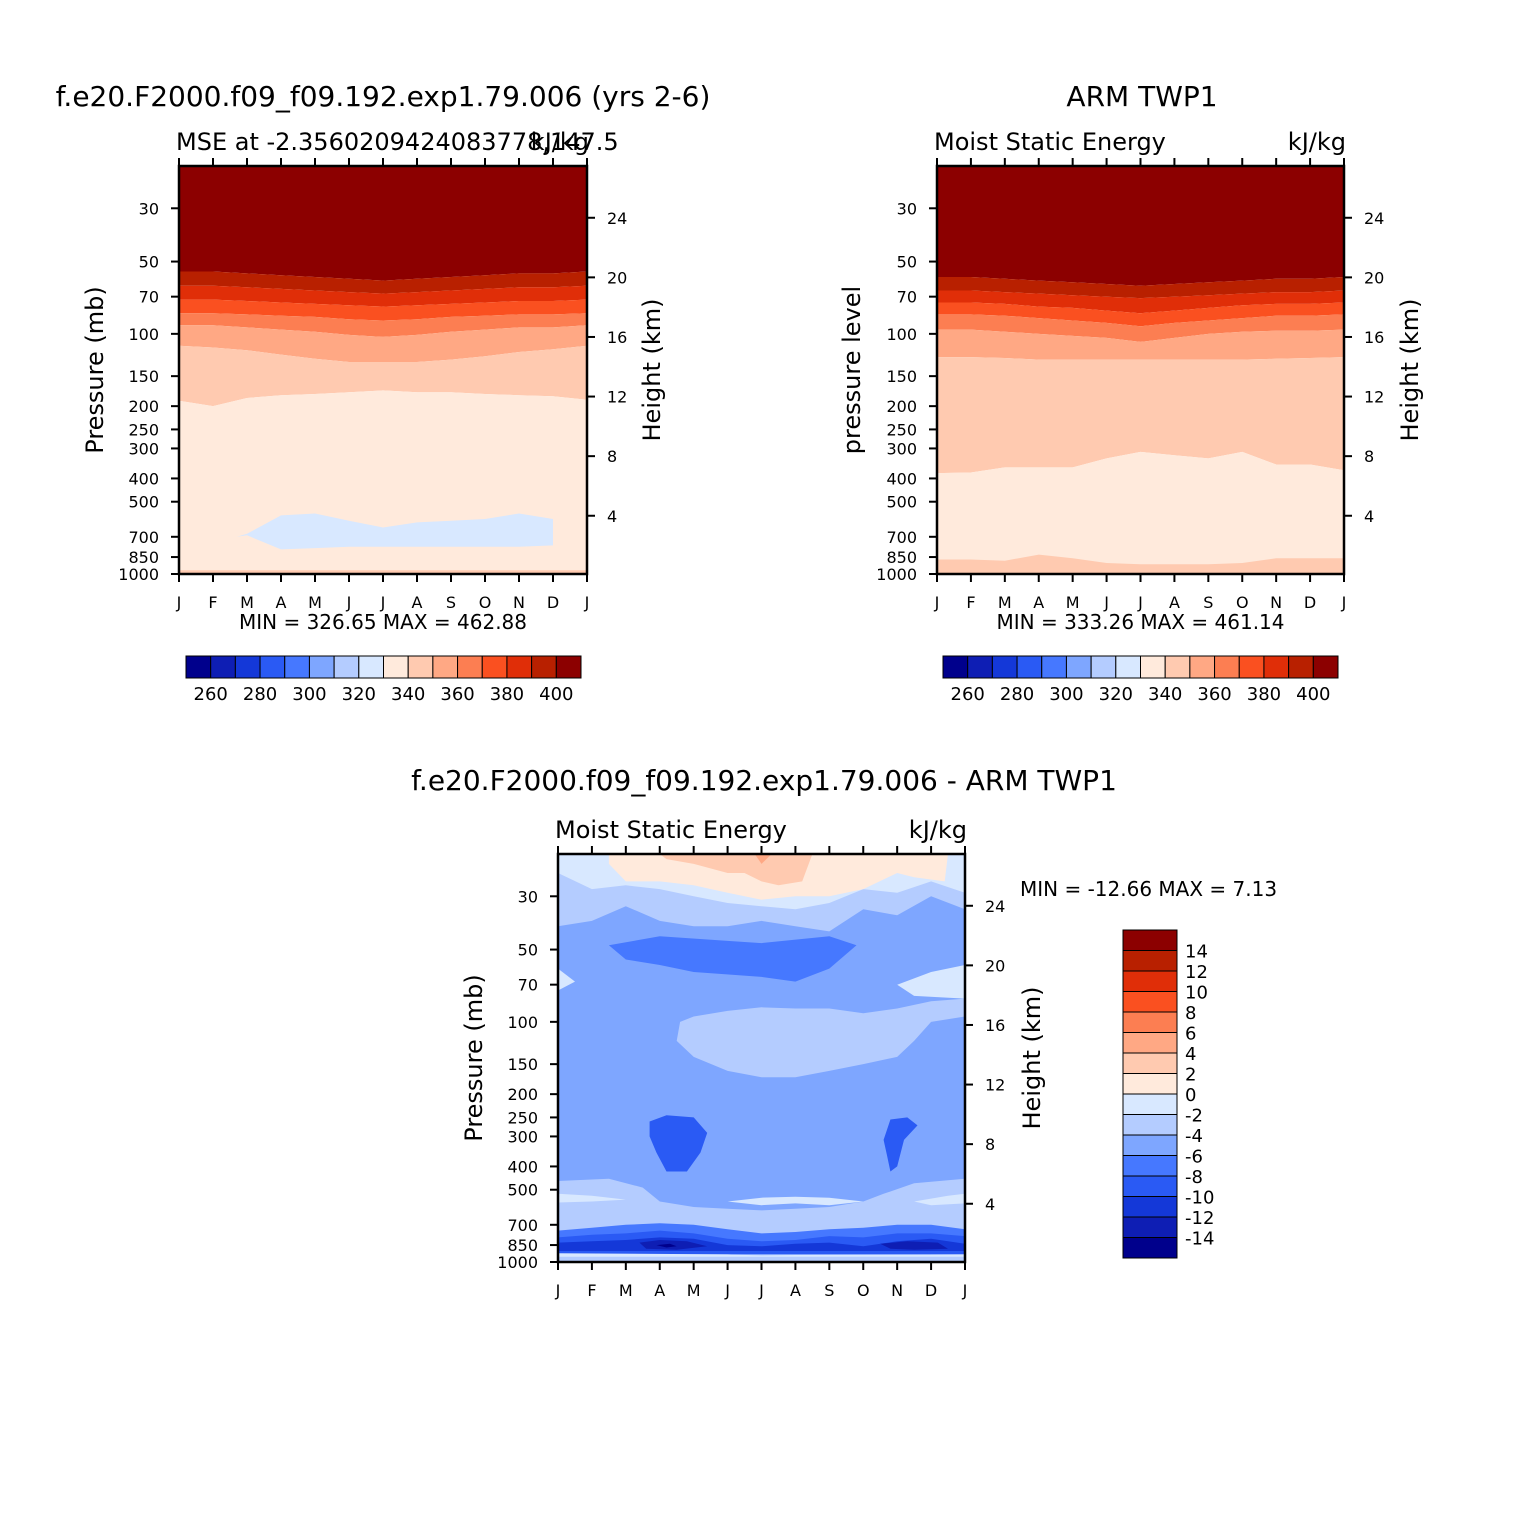 The width and height of the screenshot is (1524, 1524). Describe the element at coordinates (485, 602) in the screenshot. I see `month-label: O` at that location.